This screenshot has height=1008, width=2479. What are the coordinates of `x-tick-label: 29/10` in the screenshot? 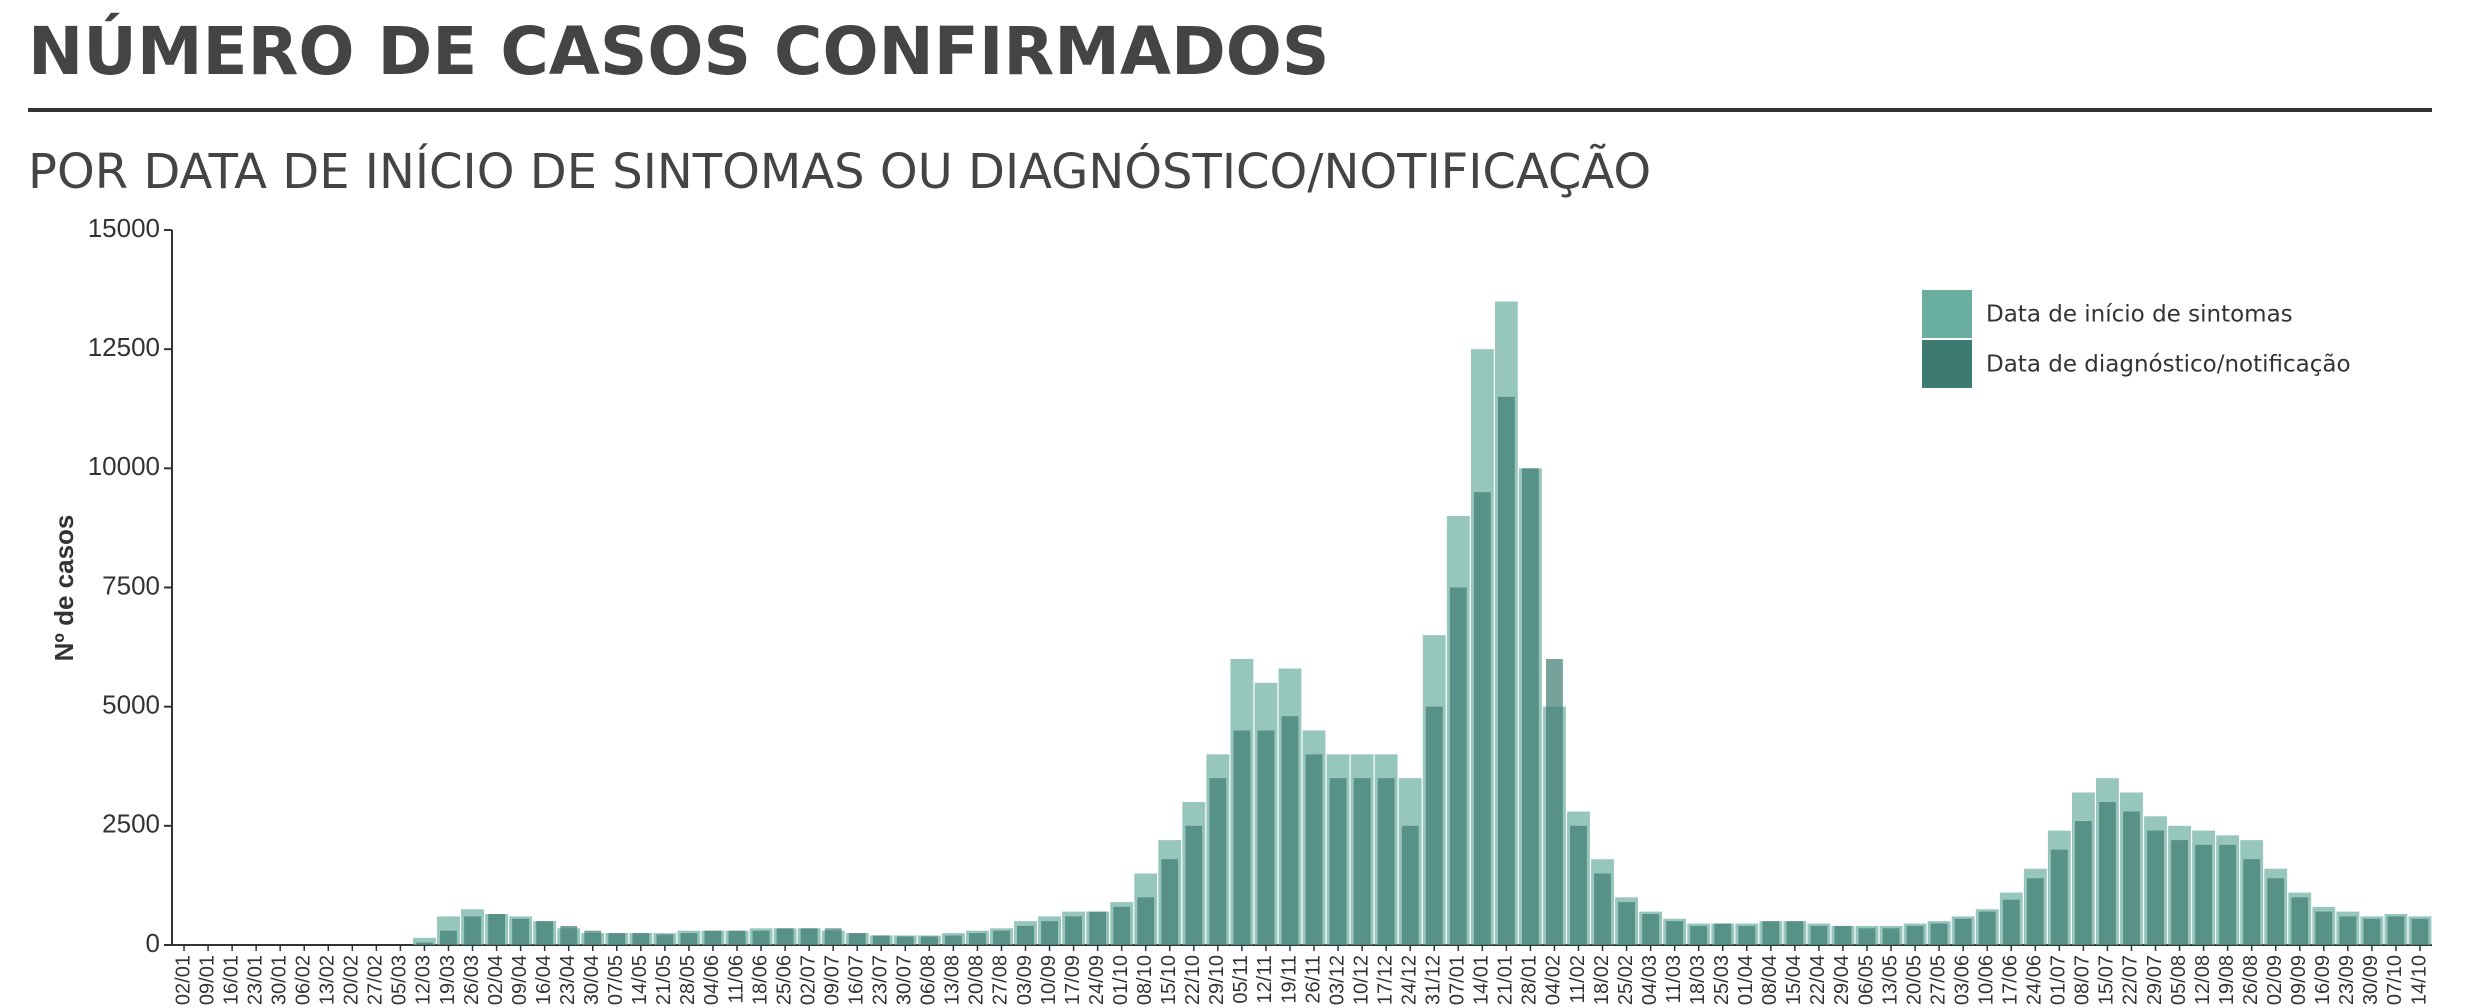 It's located at (1217, 980).